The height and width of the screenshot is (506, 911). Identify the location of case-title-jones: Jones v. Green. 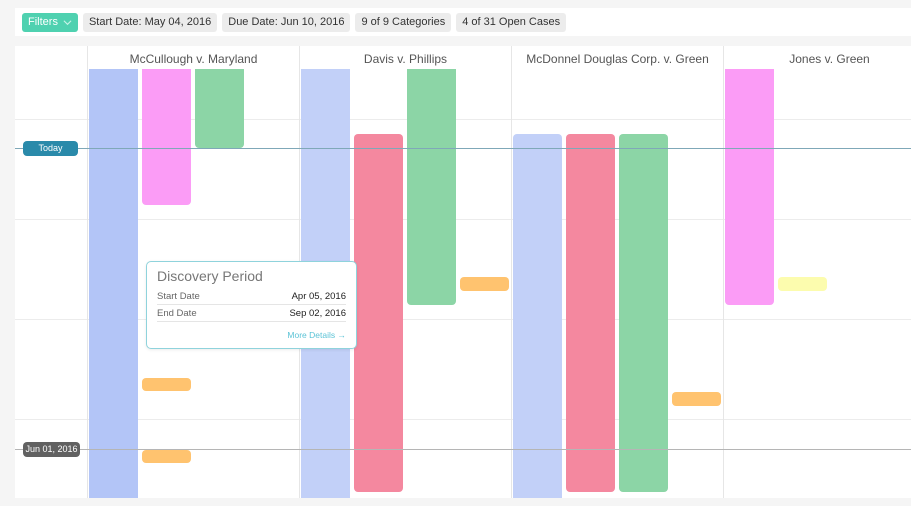
(829, 59).